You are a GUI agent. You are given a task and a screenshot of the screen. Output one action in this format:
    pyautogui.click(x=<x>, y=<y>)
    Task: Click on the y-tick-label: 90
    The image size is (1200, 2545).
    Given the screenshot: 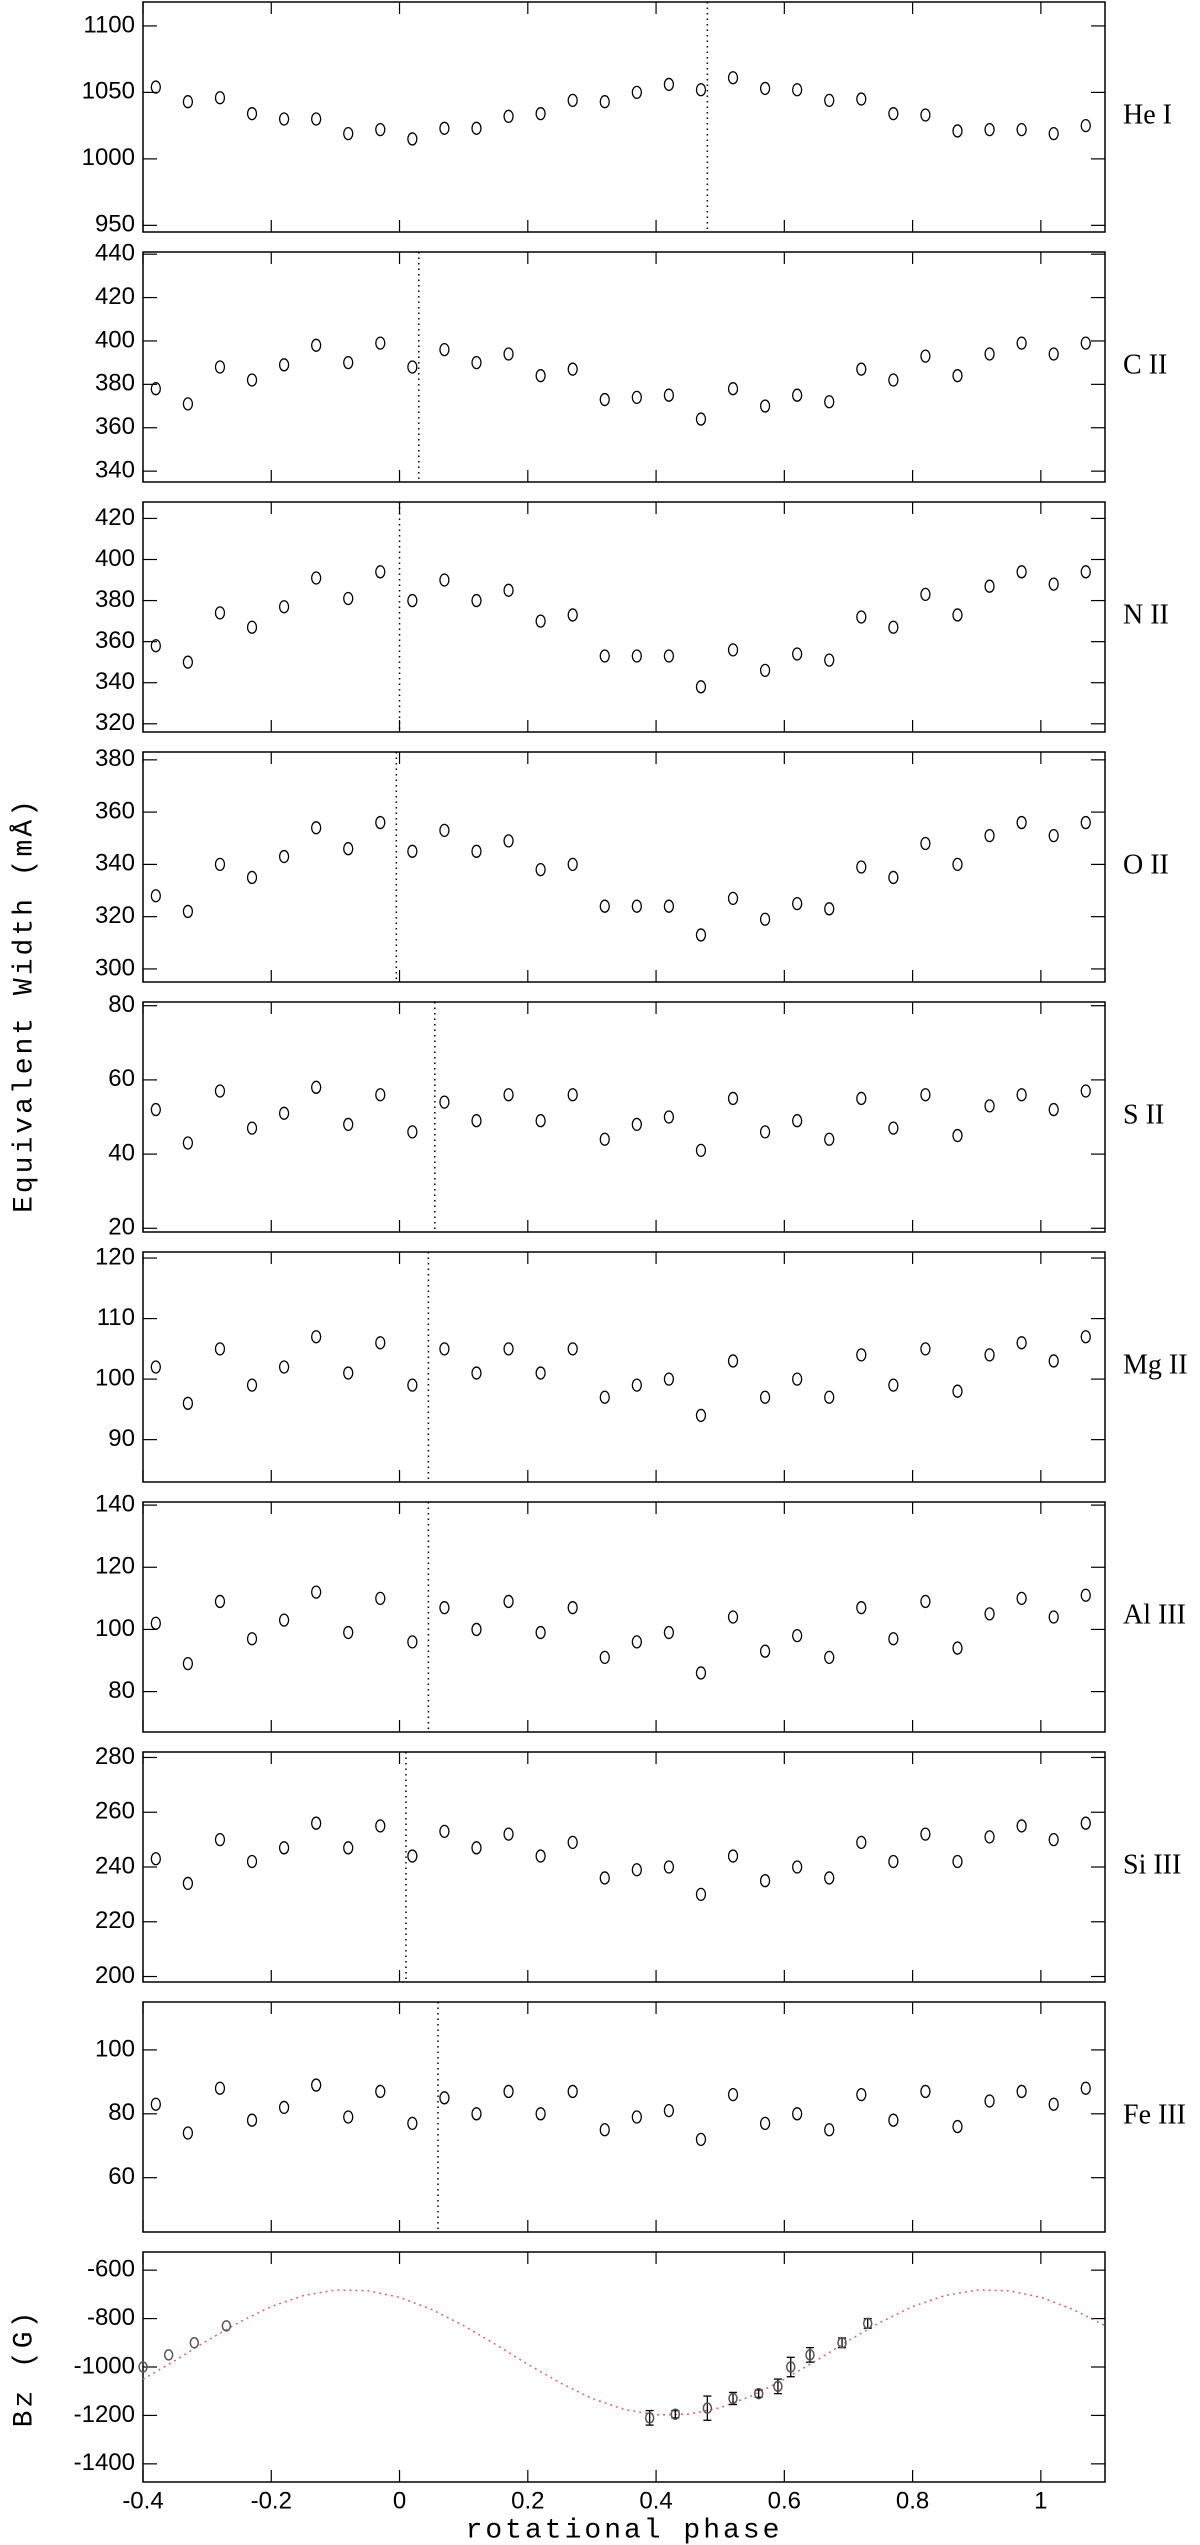 What is the action you would take?
    pyautogui.click(x=121, y=1438)
    